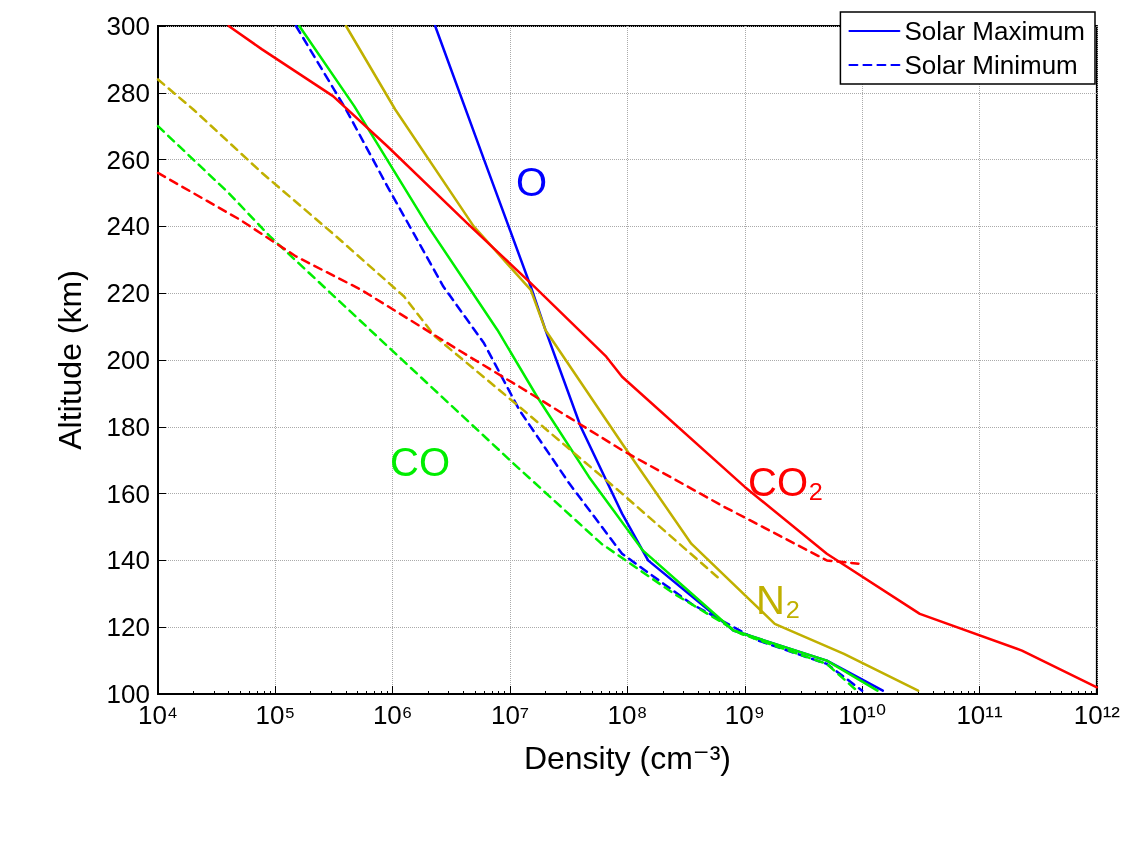 The width and height of the screenshot is (1123, 844). What do you see at coordinates (128, 26) in the screenshot?
I see `y-tick-label: 300` at bounding box center [128, 26].